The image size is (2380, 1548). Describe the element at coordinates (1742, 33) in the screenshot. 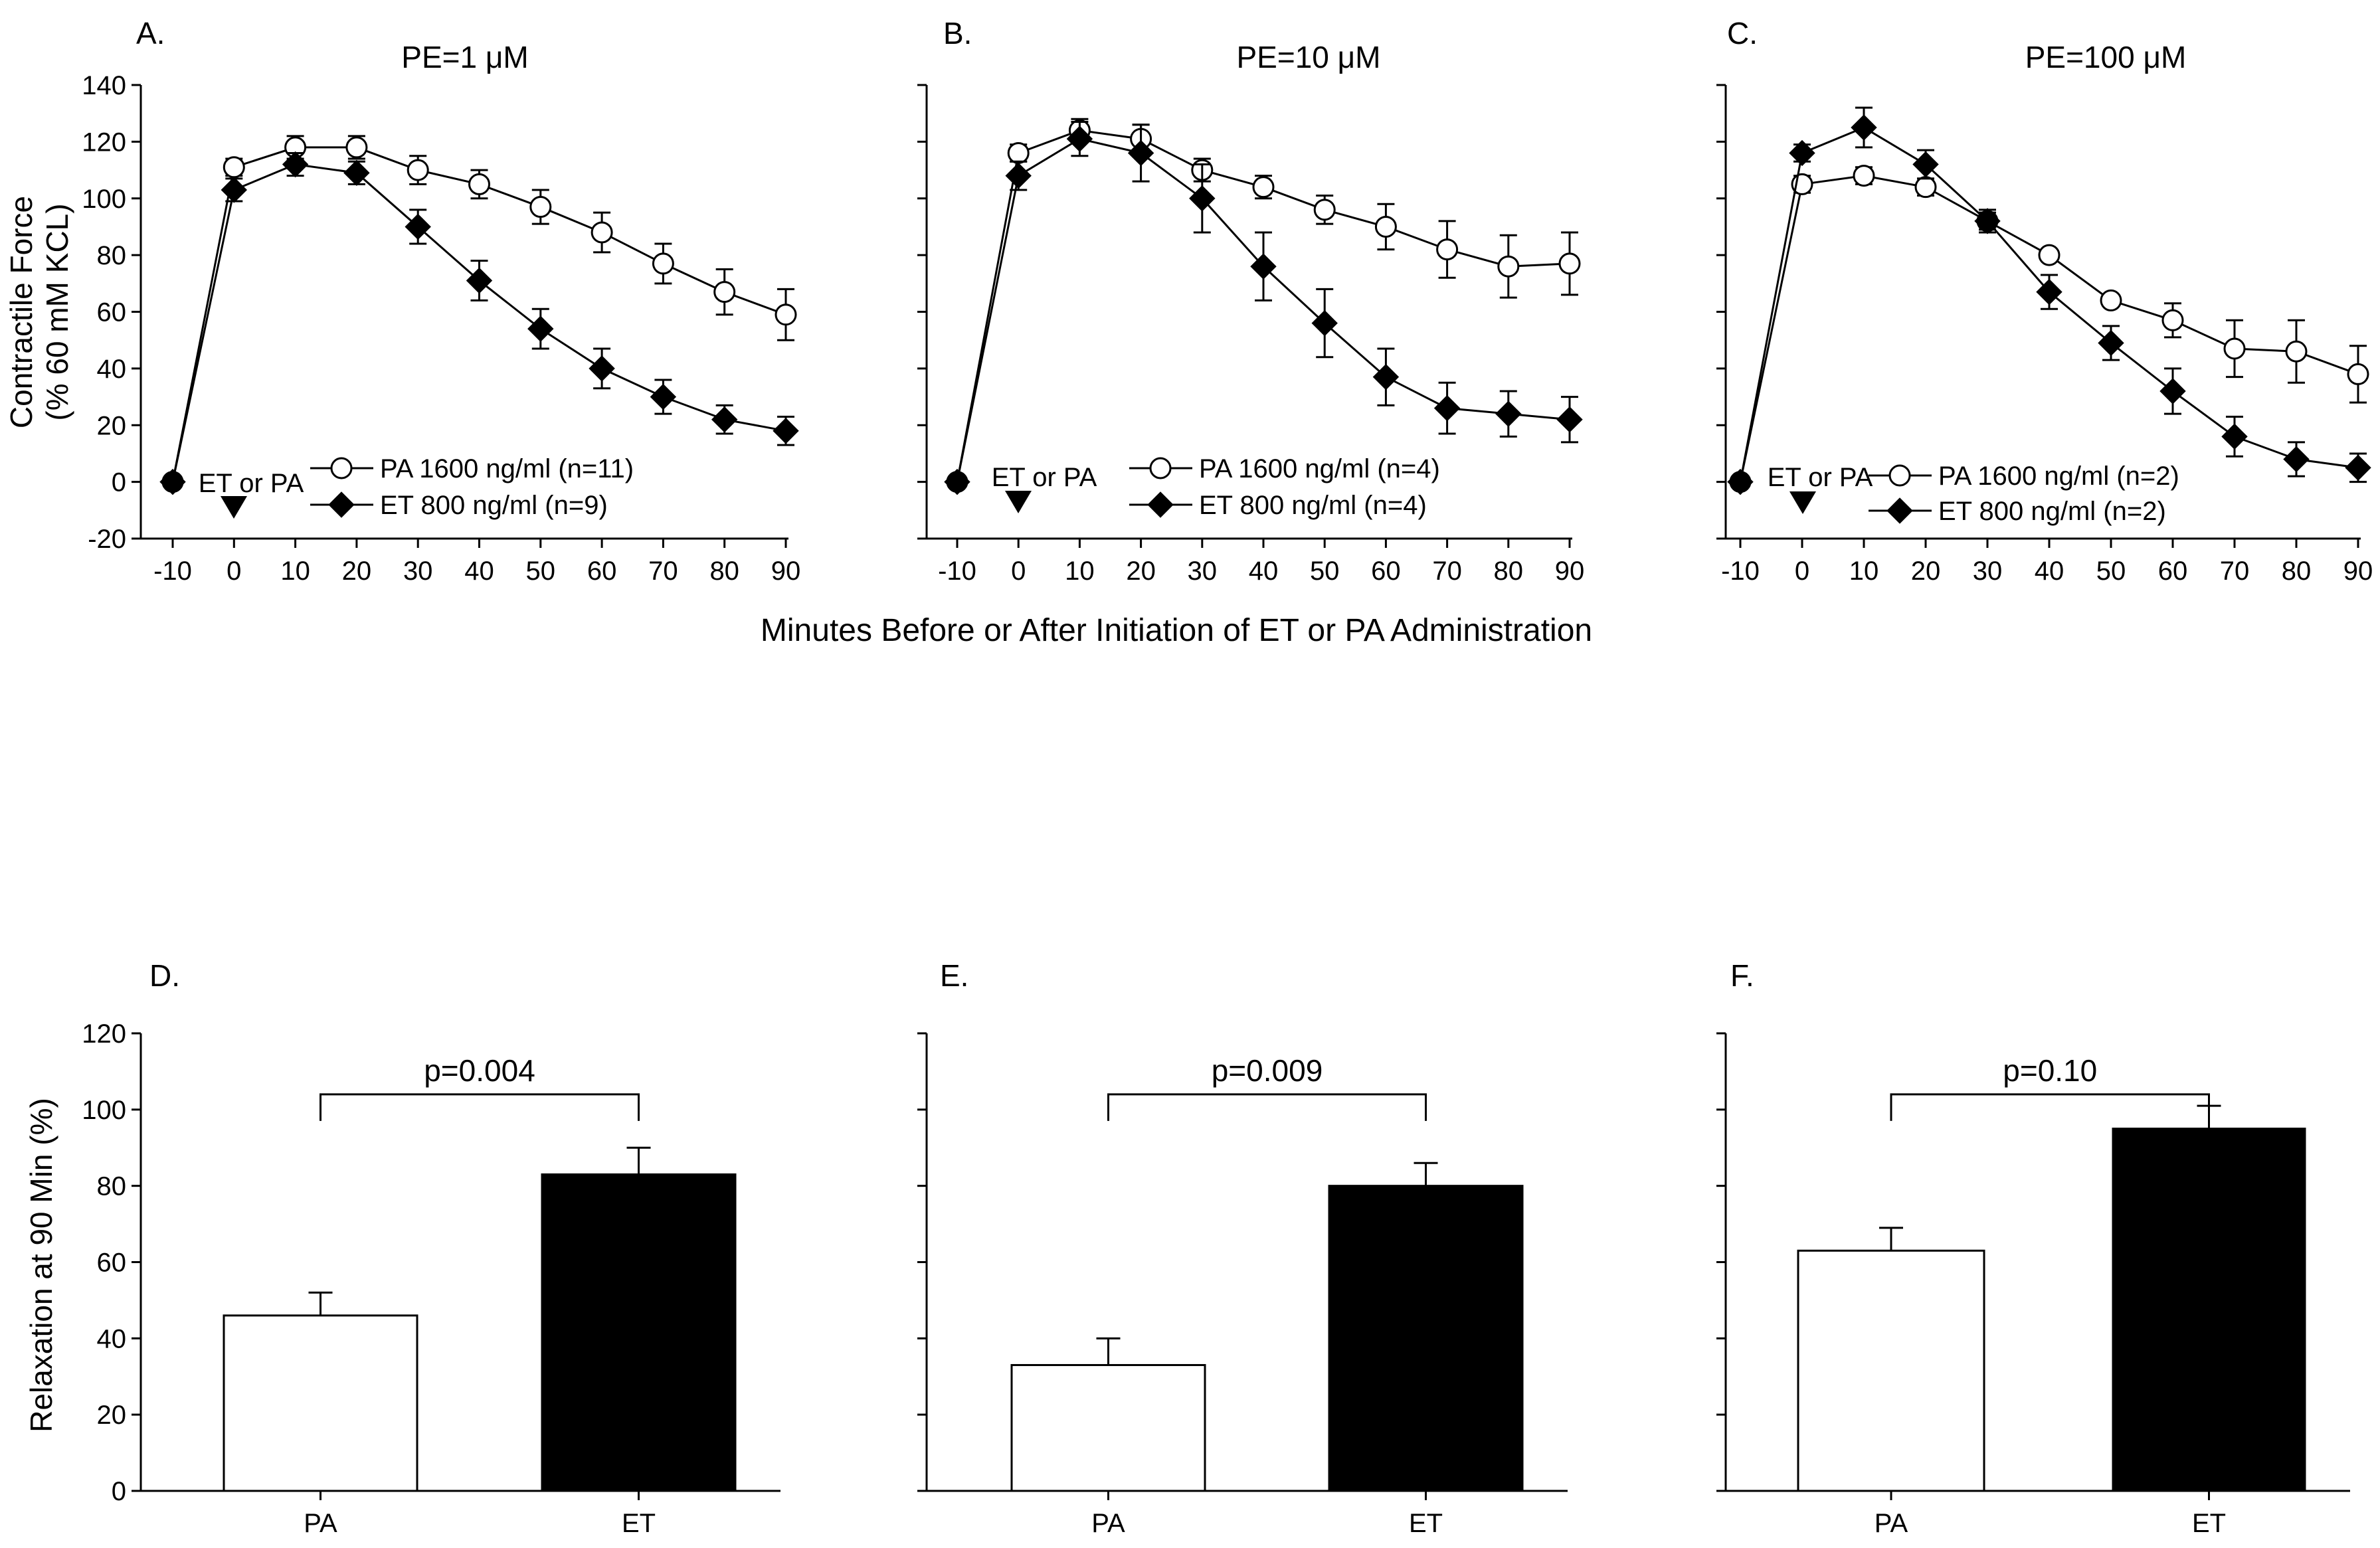

I see `panel-c-label: C.` at that location.